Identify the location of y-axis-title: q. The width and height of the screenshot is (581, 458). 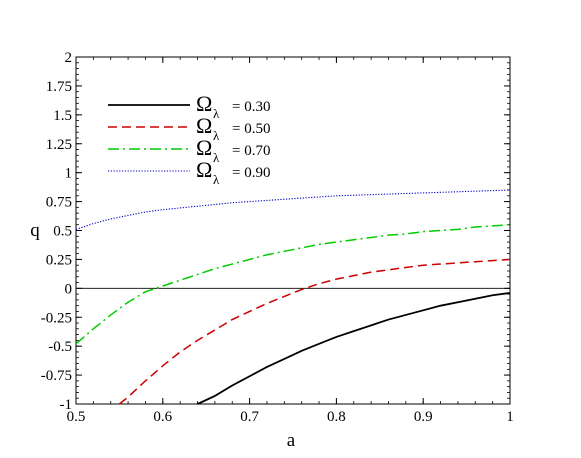
(35, 230).